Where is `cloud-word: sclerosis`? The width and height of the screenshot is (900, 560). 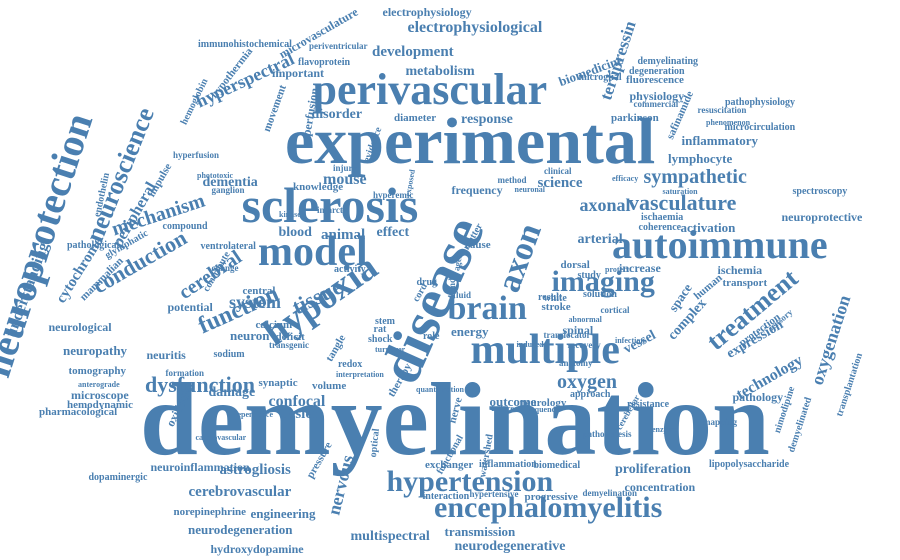
cloud-word: sclerosis is located at coordinates (330, 205).